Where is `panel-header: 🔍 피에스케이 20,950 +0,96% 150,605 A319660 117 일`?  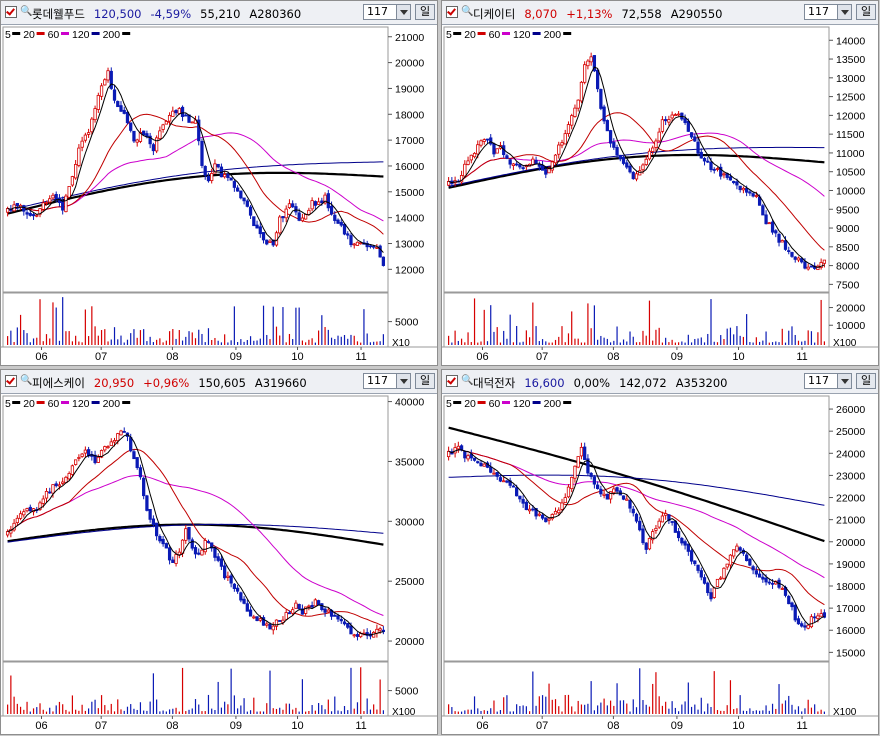
panel-header: 🔍 피에스케이 20,950 +0,96% 150,605 A319660 117 일 is located at coordinates (219, 382).